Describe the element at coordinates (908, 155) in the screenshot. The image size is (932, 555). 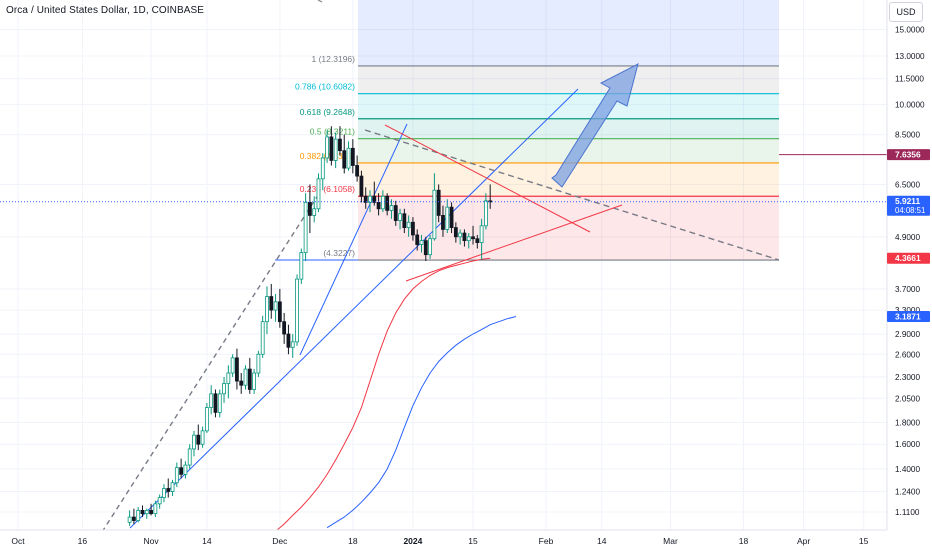
I see `price-label-alert` at that location.